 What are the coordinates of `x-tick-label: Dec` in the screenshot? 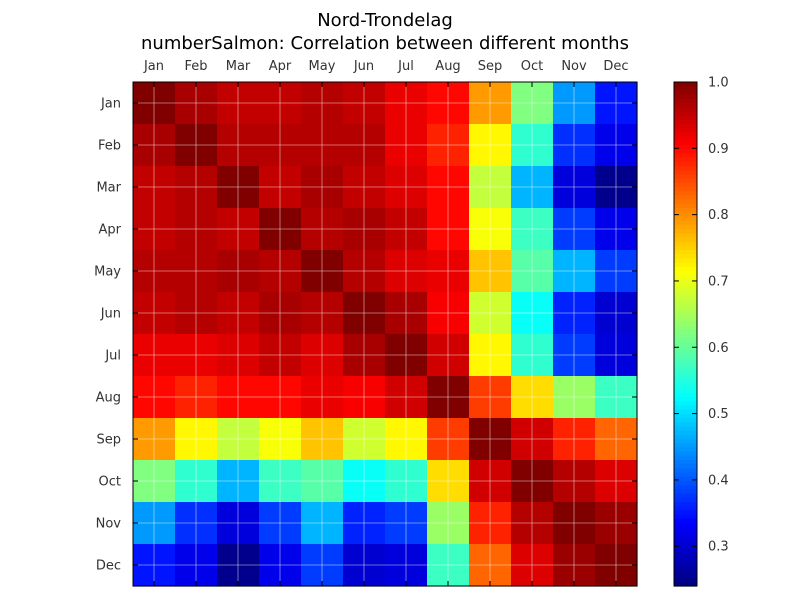 It's located at (615, 66).